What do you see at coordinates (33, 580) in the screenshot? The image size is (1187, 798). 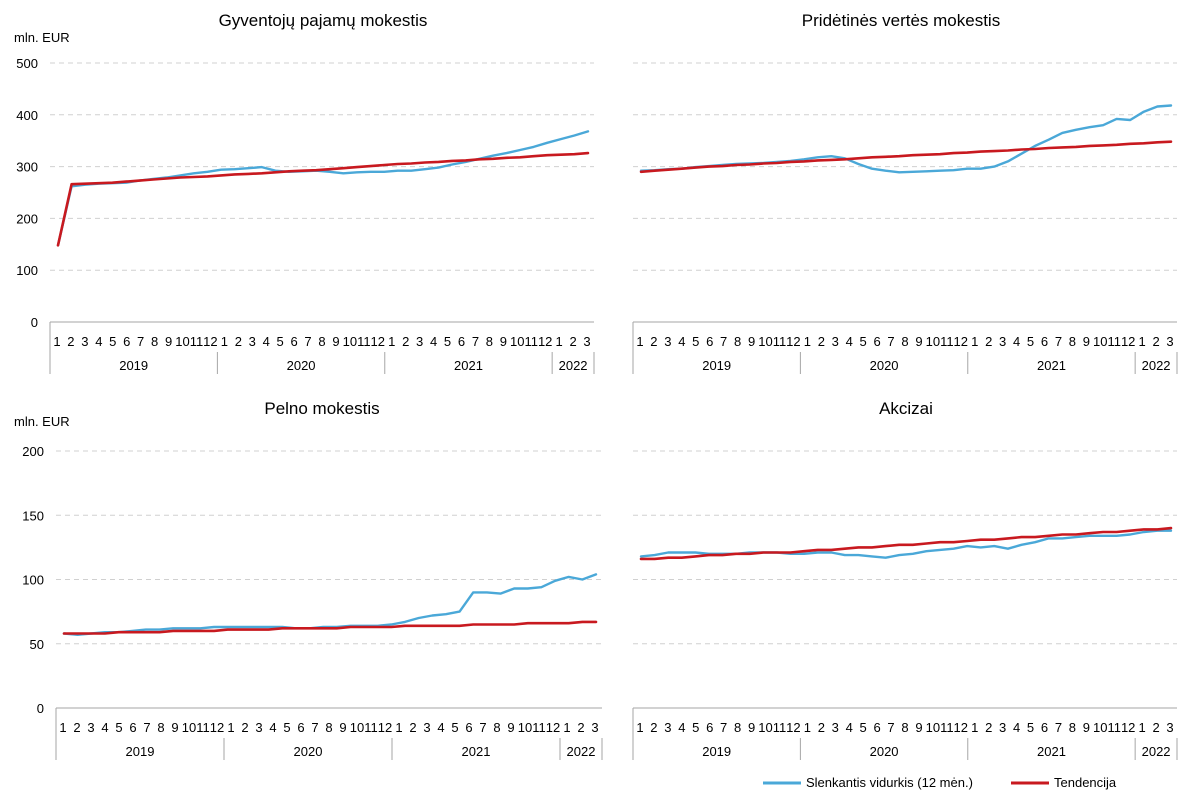 I see `y-tick-label: 100` at bounding box center [33, 580].